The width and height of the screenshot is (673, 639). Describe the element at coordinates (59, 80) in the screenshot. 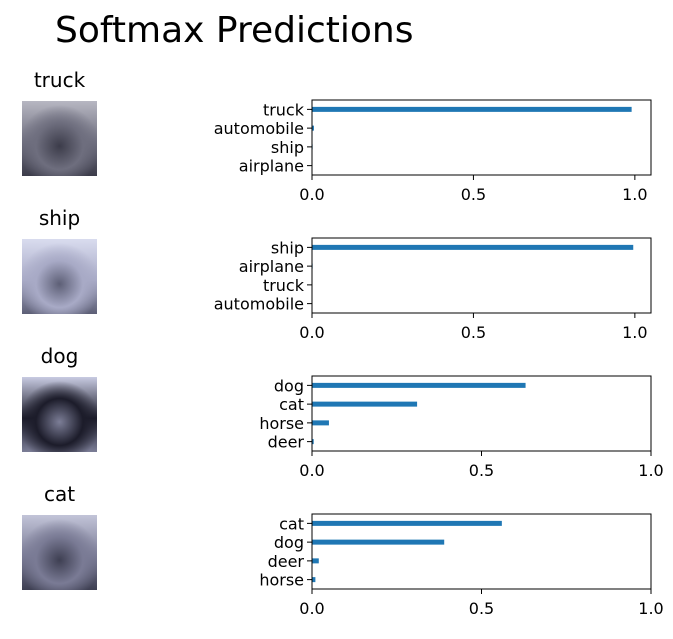

I see `image-label: truck` at that location.